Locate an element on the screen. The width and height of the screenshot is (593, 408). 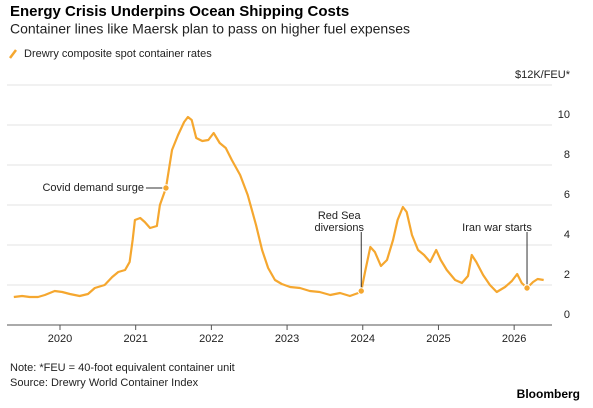
x-tick-label: 2025 is located at coordinates (438, 339).